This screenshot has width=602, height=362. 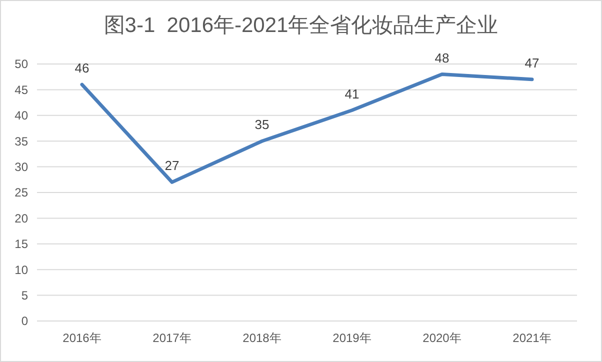 What do you see at coordinates (21, 218) in the screenshot?
I see `y-tick-label: 20` at bounding box center [21, 218].